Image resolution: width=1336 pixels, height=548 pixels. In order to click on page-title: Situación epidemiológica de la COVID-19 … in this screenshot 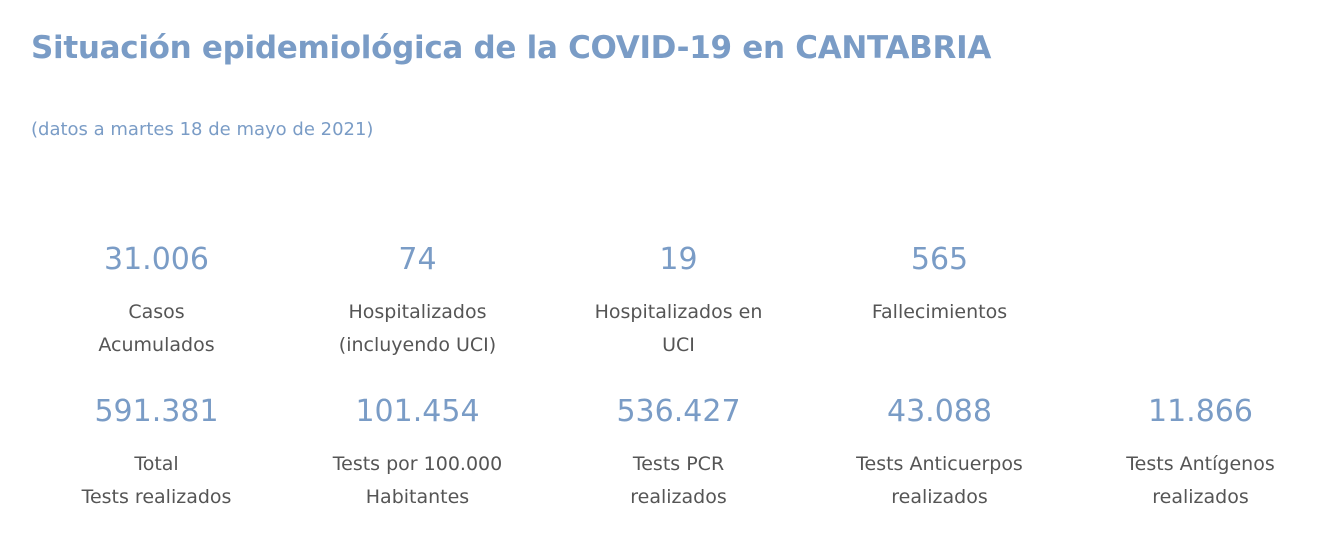, I will do `click(511, 48)`.